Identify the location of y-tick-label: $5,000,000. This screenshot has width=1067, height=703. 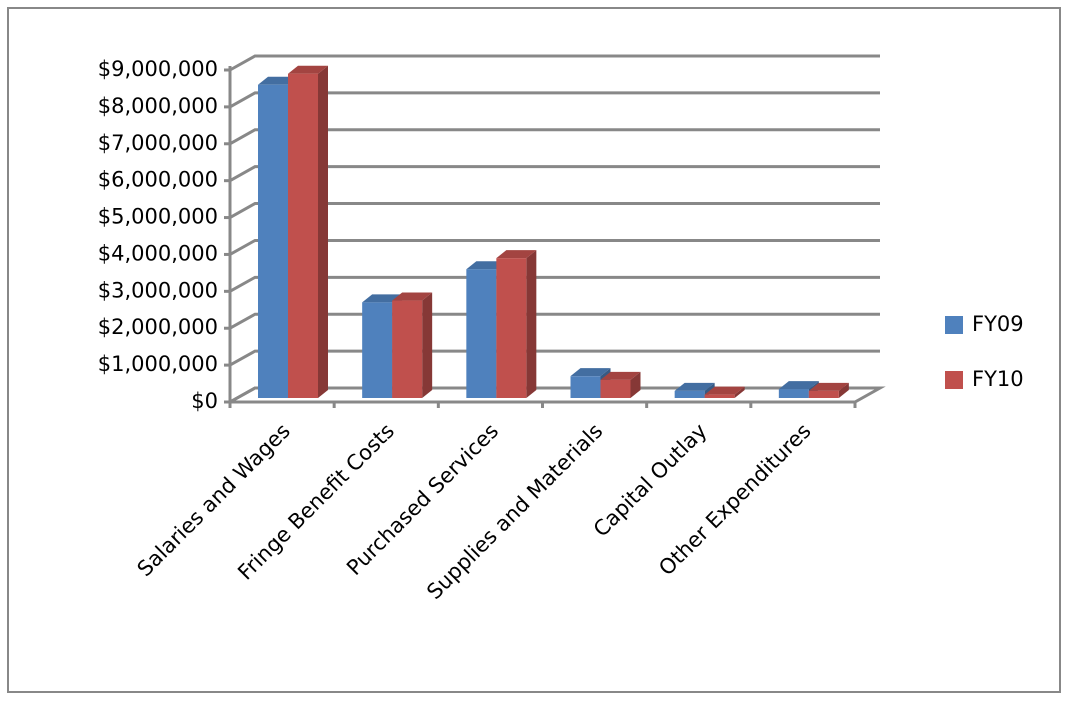
(158, 217).